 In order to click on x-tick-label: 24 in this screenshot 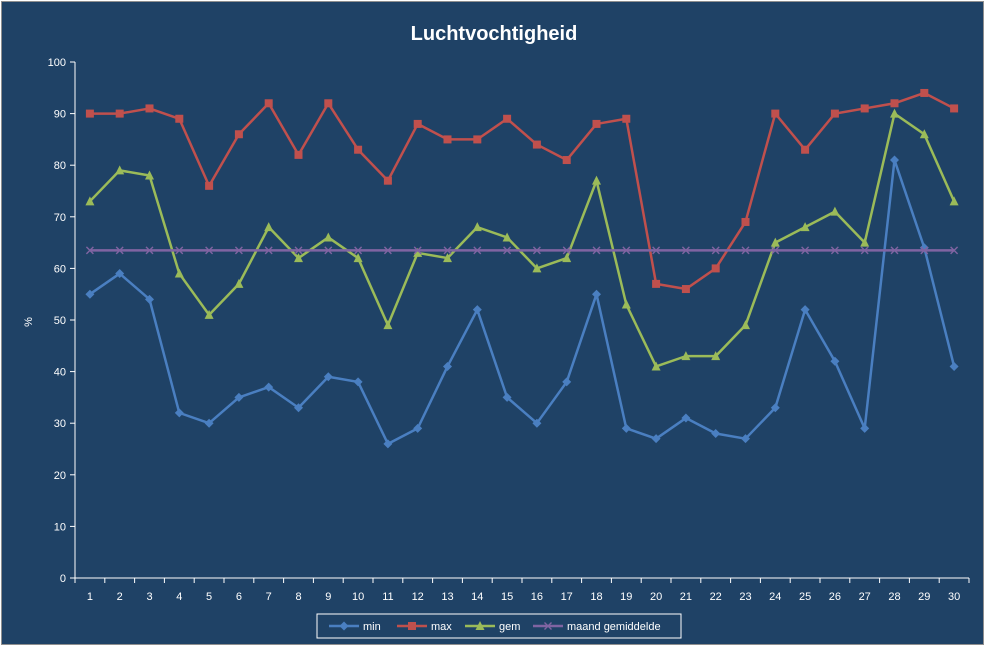, I will do `click(775, 597)`.